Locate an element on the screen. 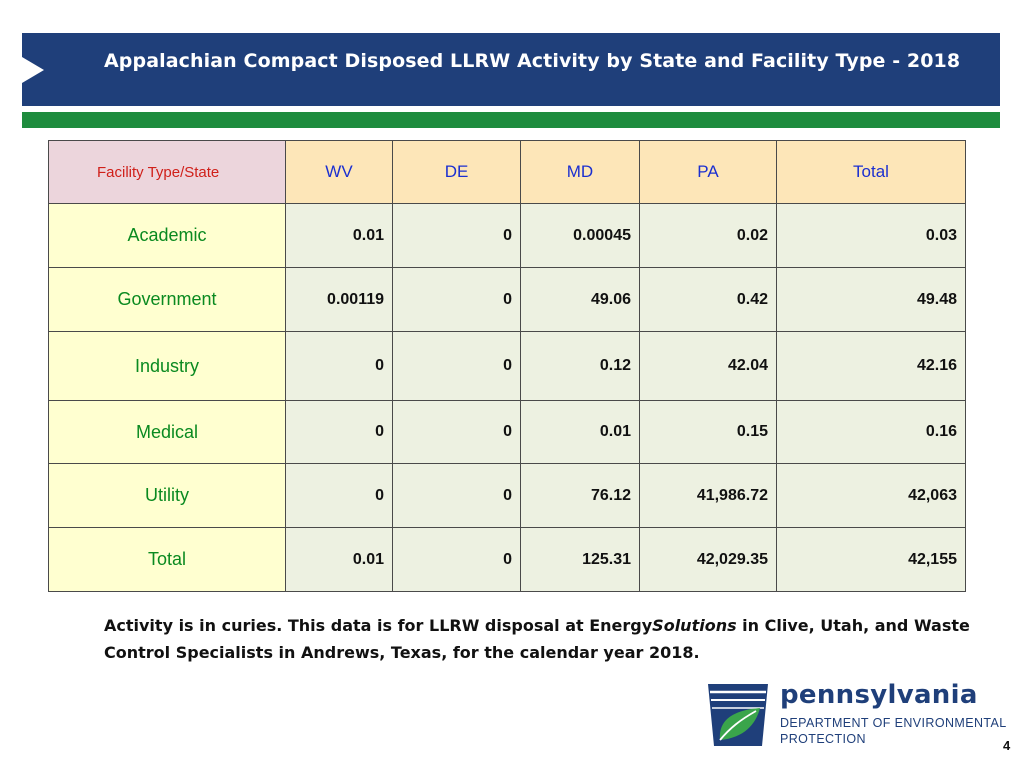 Image resolution: width=1024 pixels, height=768 pixels. table-header-row: Facility Type/State WV DE MD PA Total is located at coordinates (507, 172).